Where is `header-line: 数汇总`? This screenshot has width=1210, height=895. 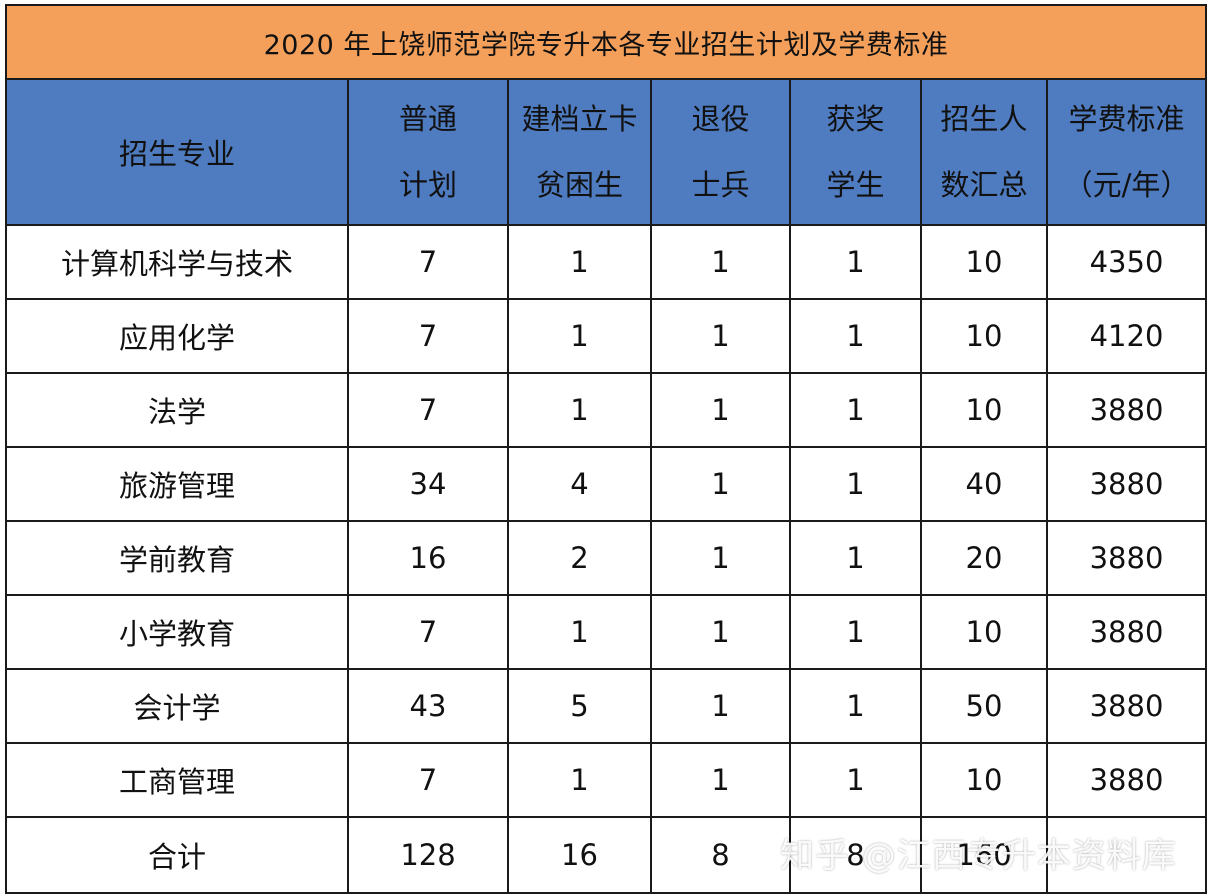
header-line: 数汇总 is located at coordinates (984, 185).